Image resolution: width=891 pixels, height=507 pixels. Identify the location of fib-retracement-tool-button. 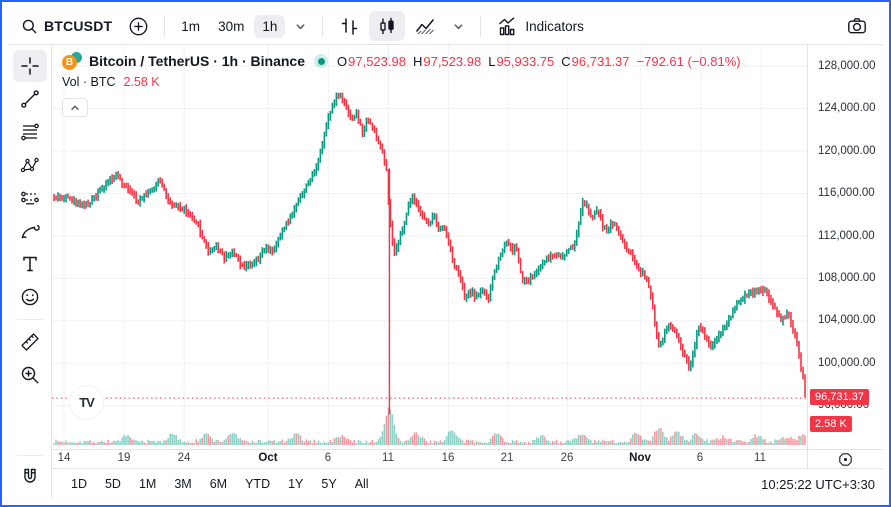
(30, 132).